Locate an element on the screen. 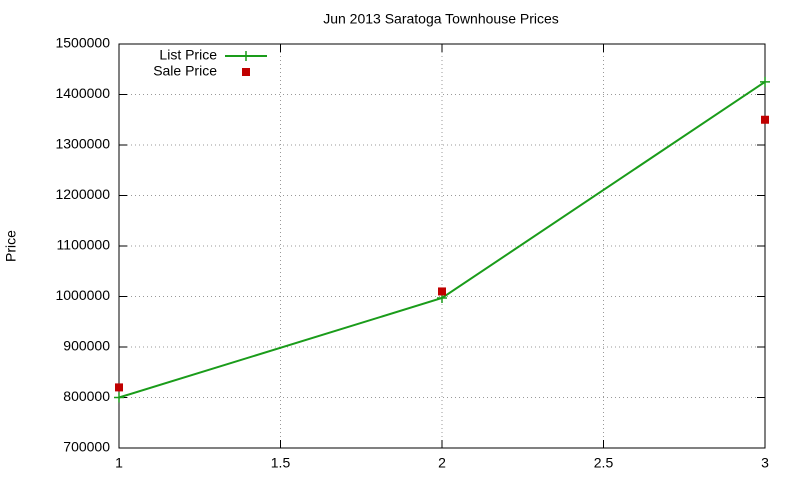 Image resolution: width=800 pixels, height=480 pixels. y-tick-label: 1100000 is located at coordinates (84, 245).